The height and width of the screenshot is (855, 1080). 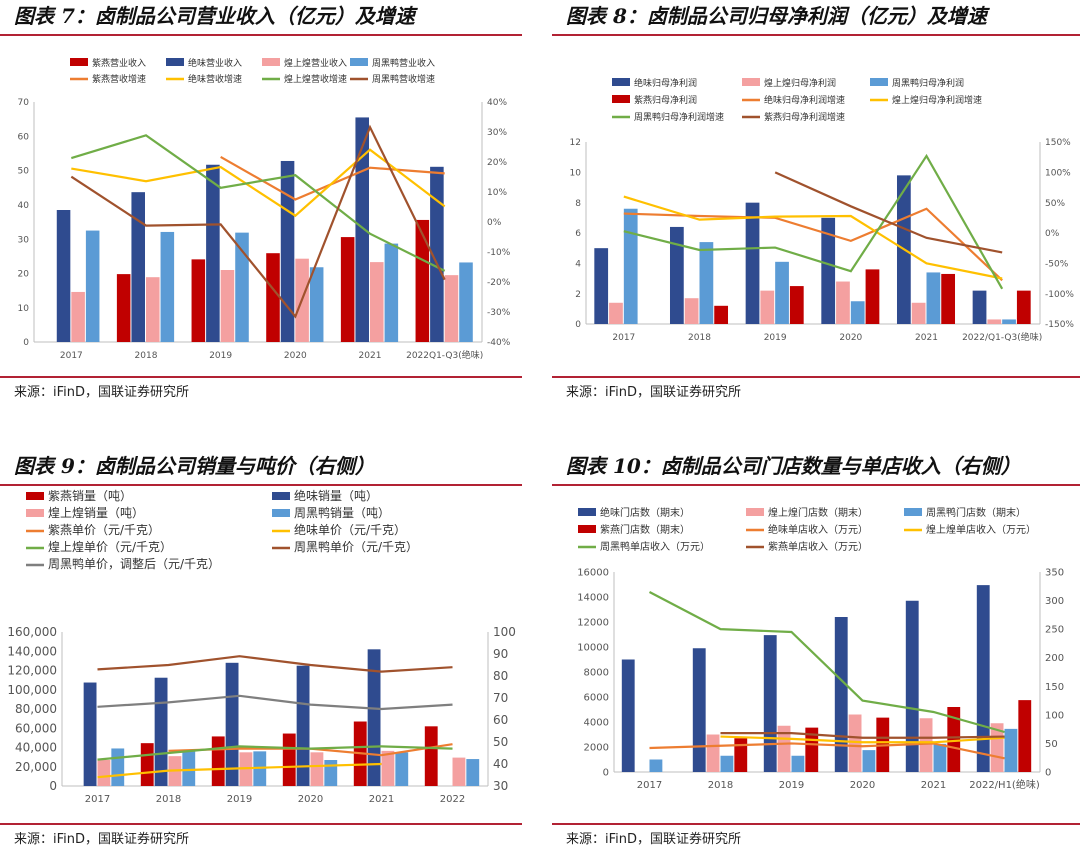 I want to click on y2-tick-label: 250, so click(x=1054, y=630).